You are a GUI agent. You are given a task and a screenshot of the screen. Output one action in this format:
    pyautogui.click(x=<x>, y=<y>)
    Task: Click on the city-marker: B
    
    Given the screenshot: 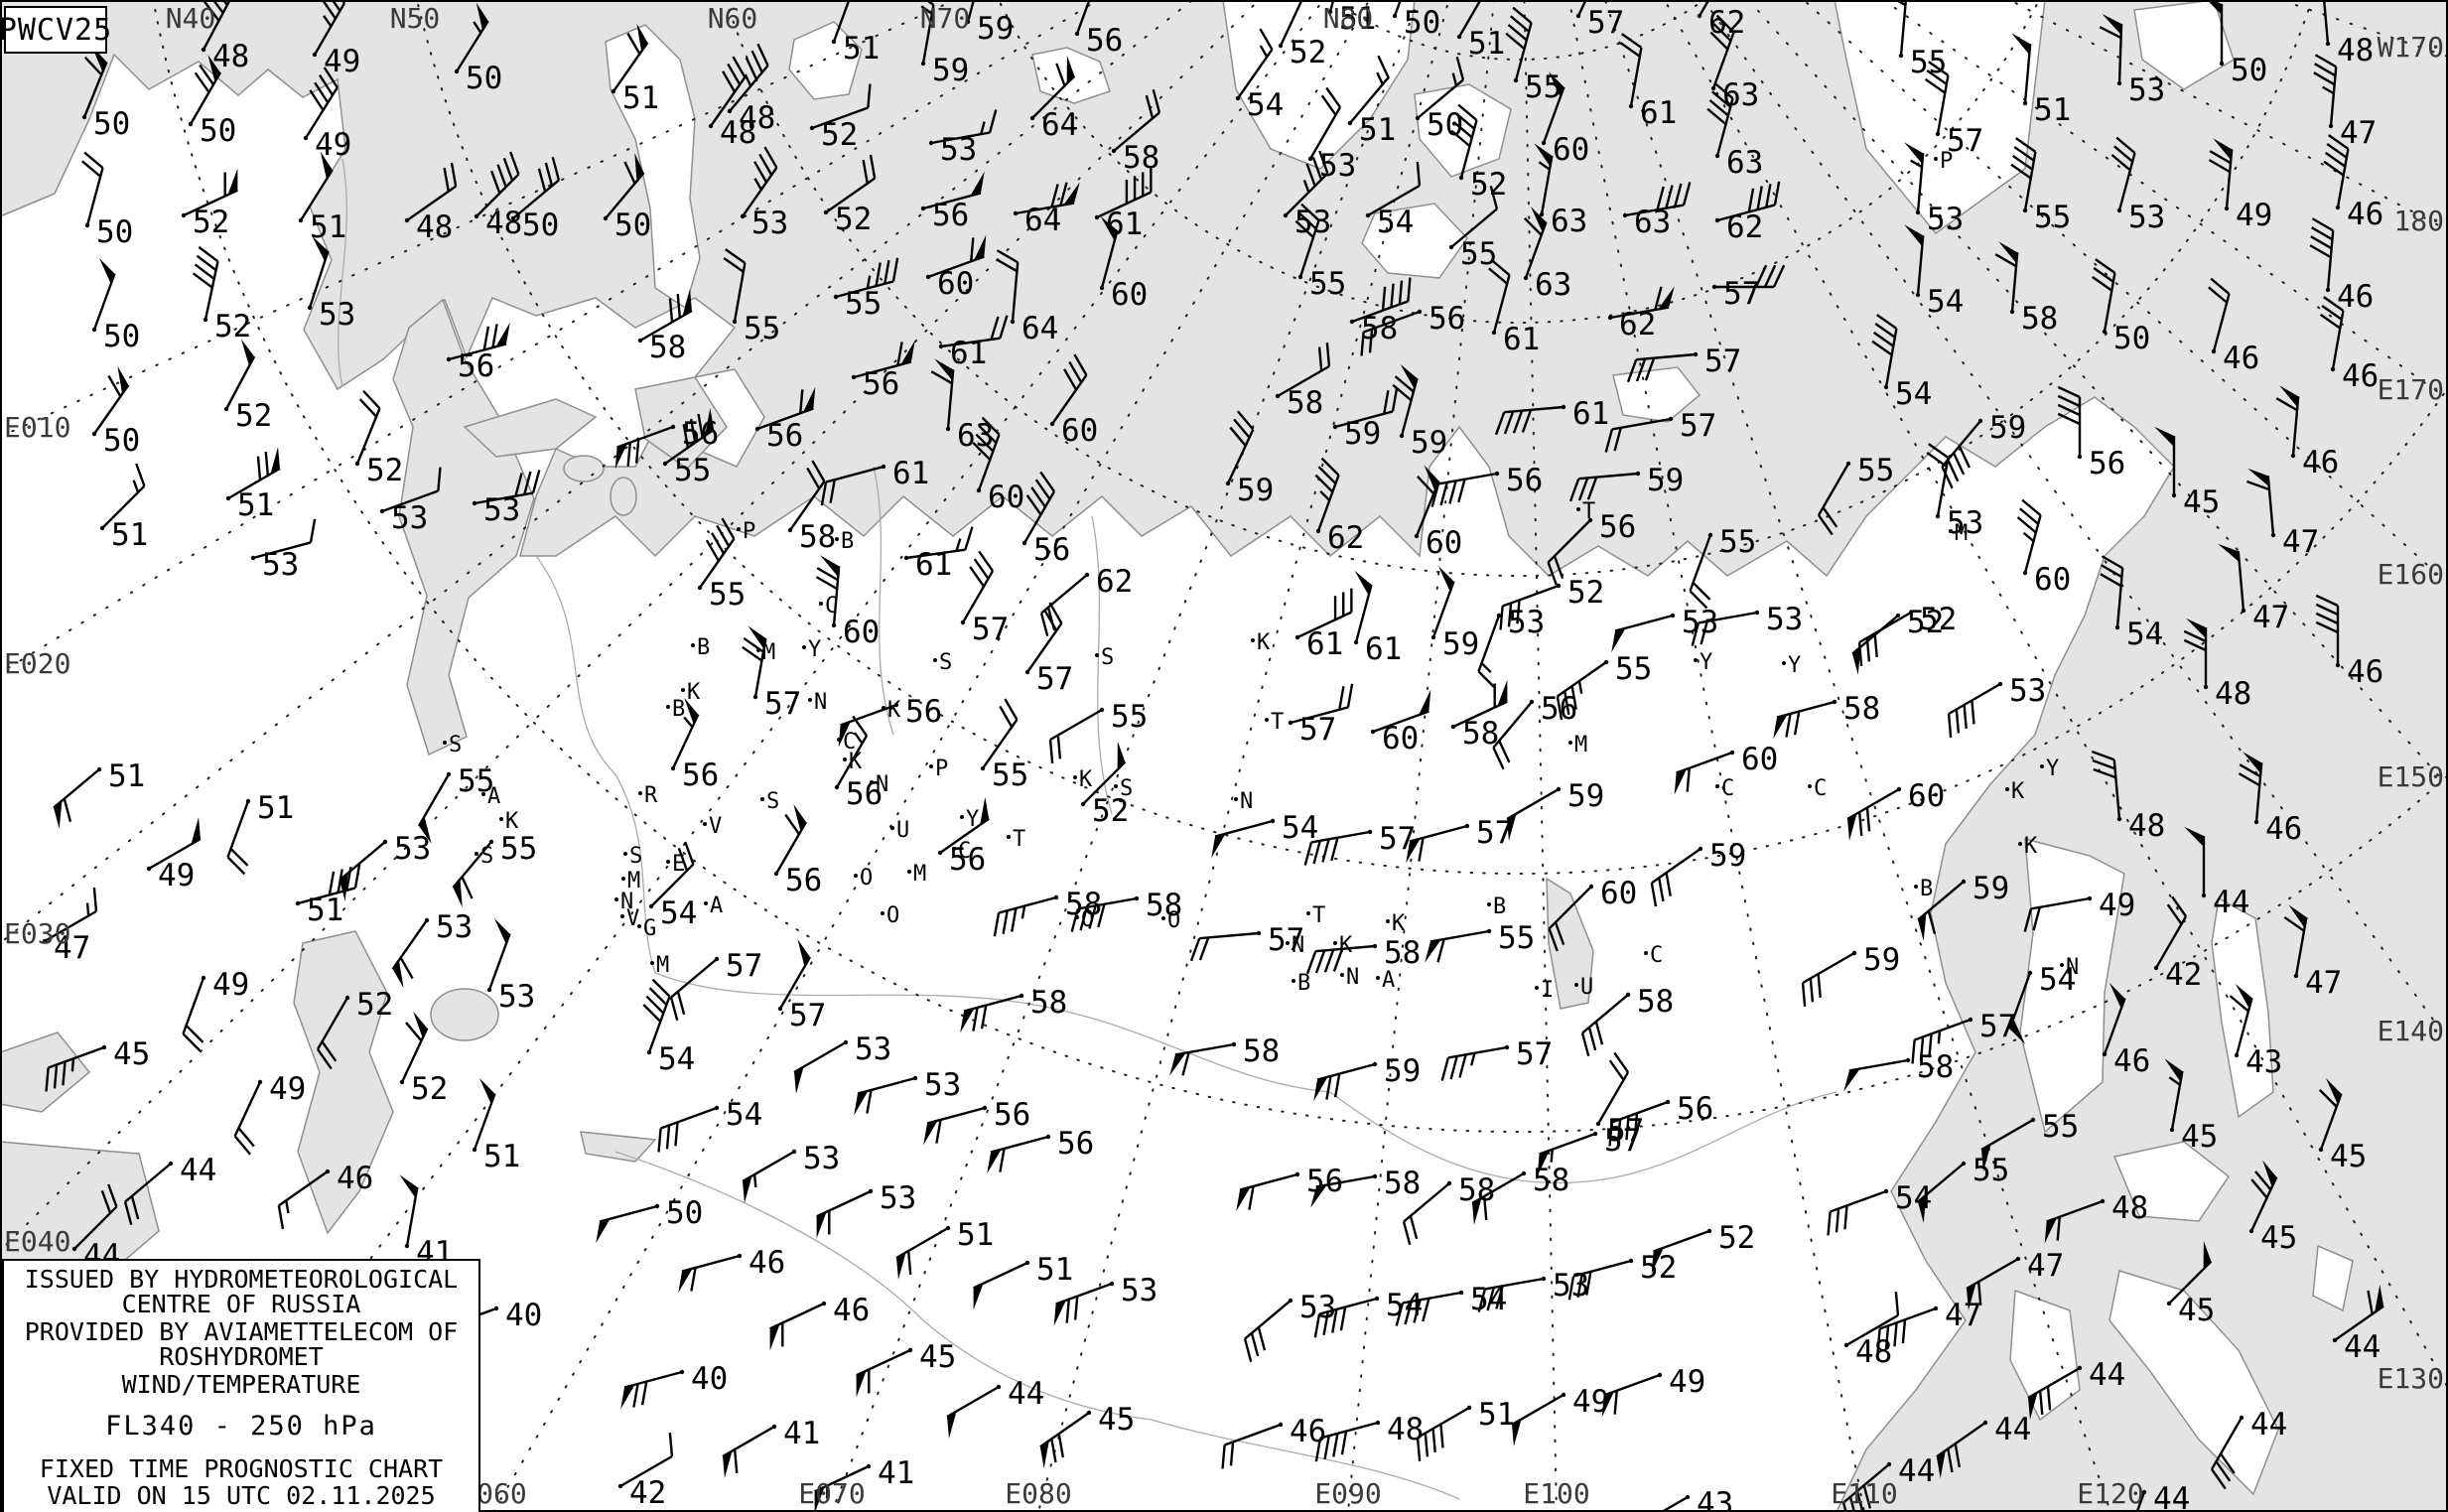 What is the action you would take?
    pyautogui.click(x=1301, y=983)
    